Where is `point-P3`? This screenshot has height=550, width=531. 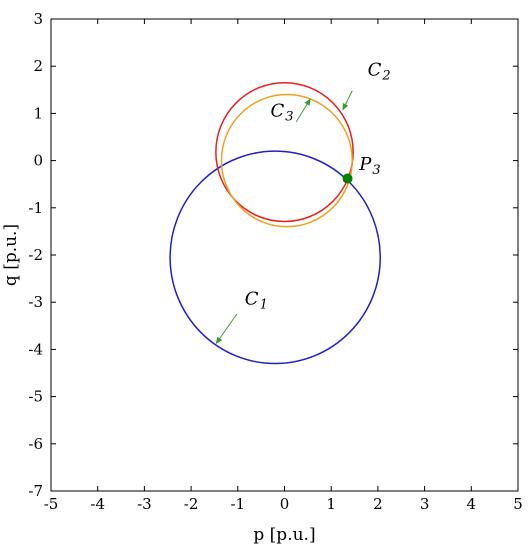 point-P3 is located at coordinates (347, 178).